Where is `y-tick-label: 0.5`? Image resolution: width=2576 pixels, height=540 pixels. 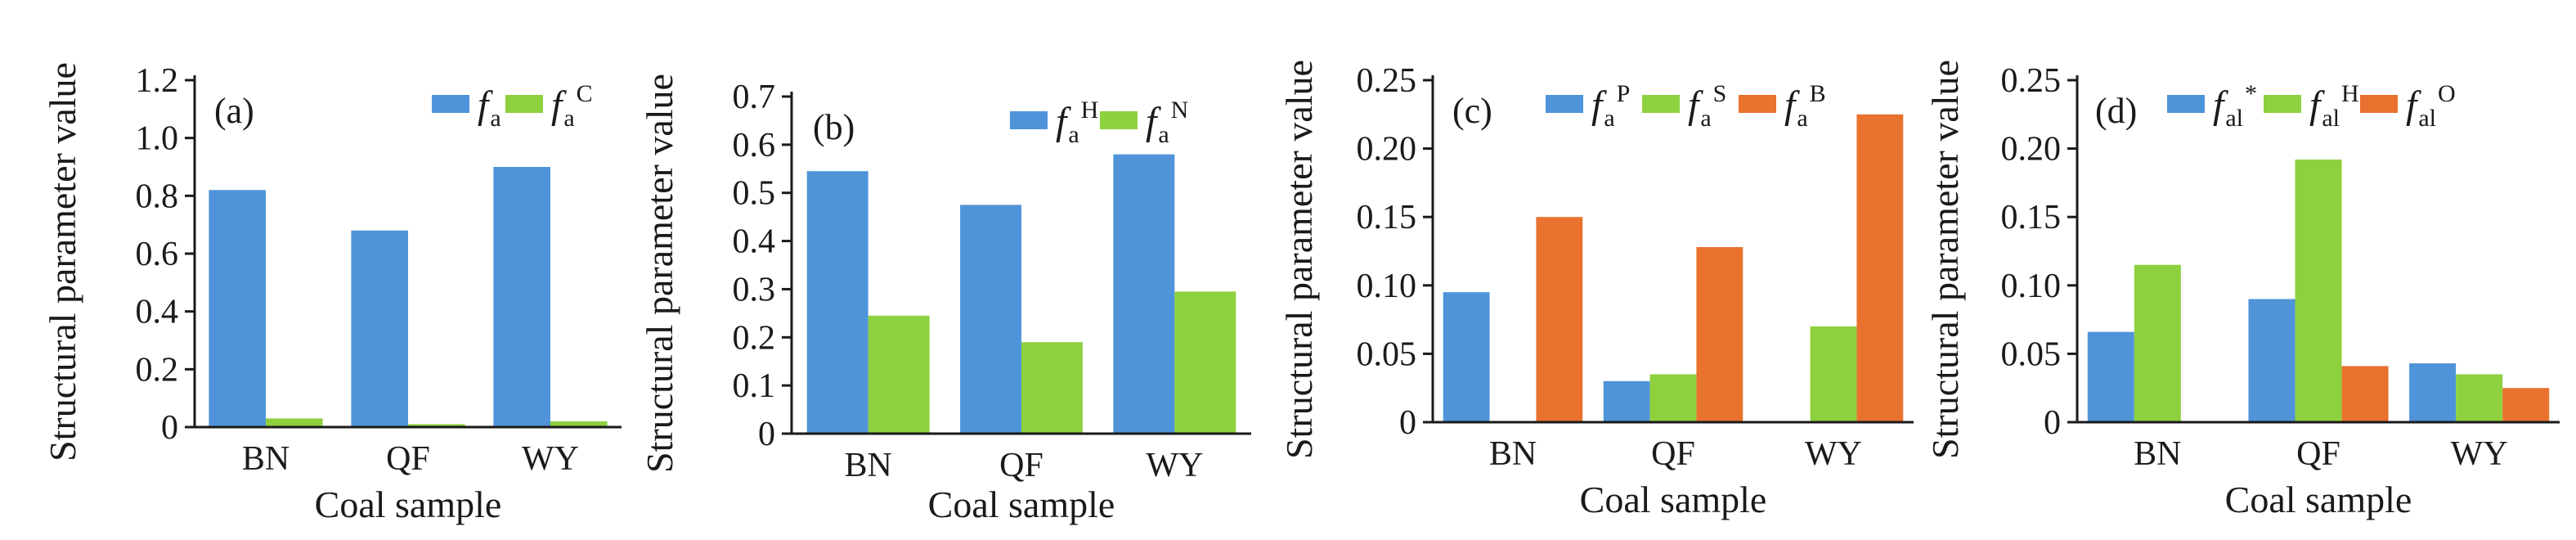
y-tick-label: 0.5 is located at coordinates (754, 194).